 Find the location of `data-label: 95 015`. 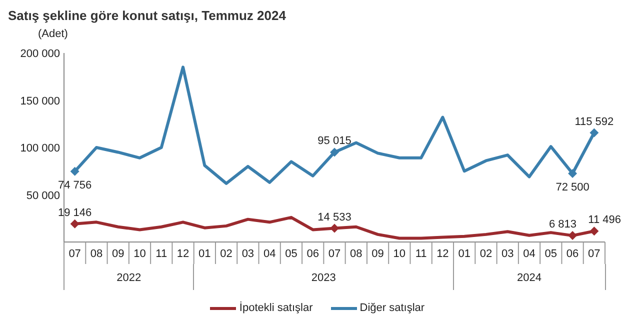

data-label: 95 015 is located at coordinates (335, 141).